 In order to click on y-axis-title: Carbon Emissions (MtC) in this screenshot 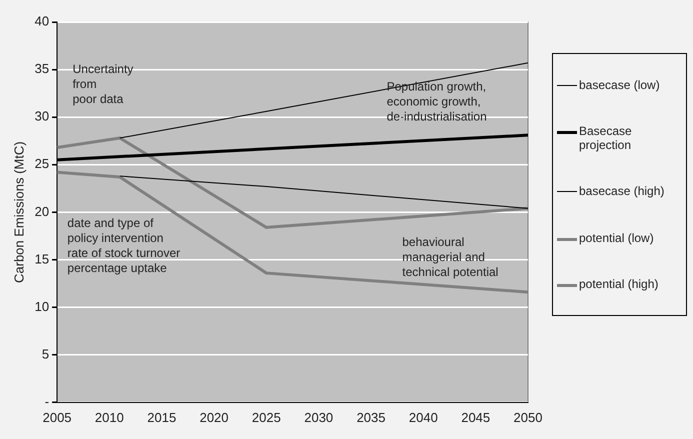, I will do `click(18, 212)`.